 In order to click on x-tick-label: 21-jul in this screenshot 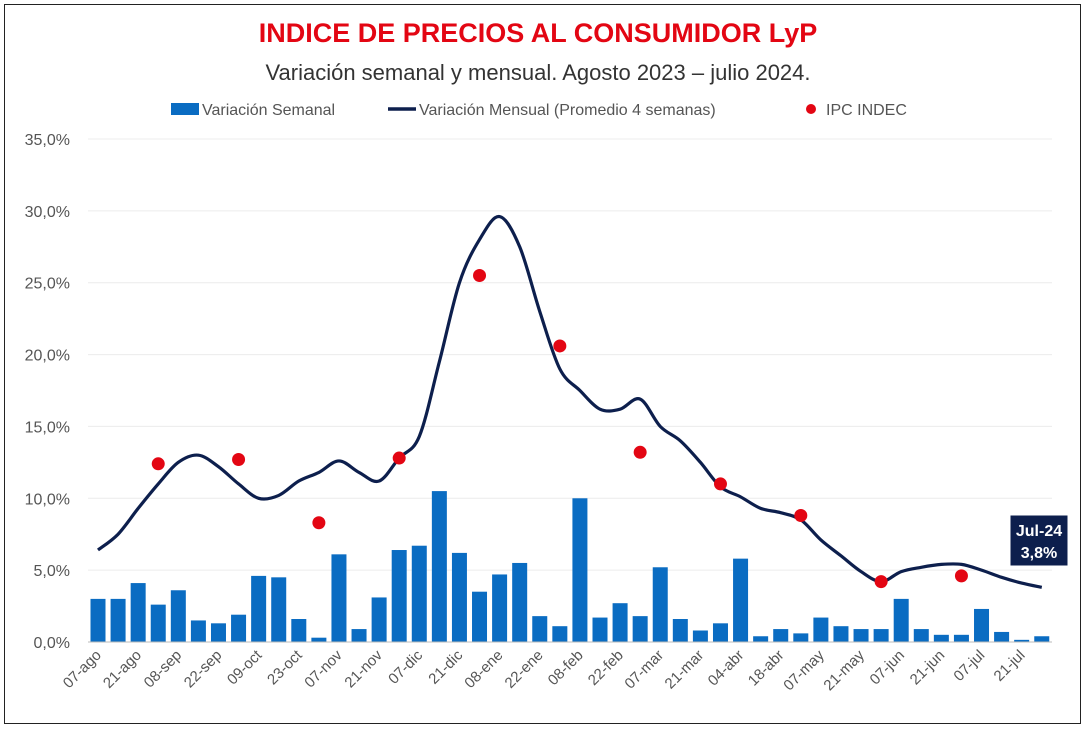, I will do `click(1010, 666)`.